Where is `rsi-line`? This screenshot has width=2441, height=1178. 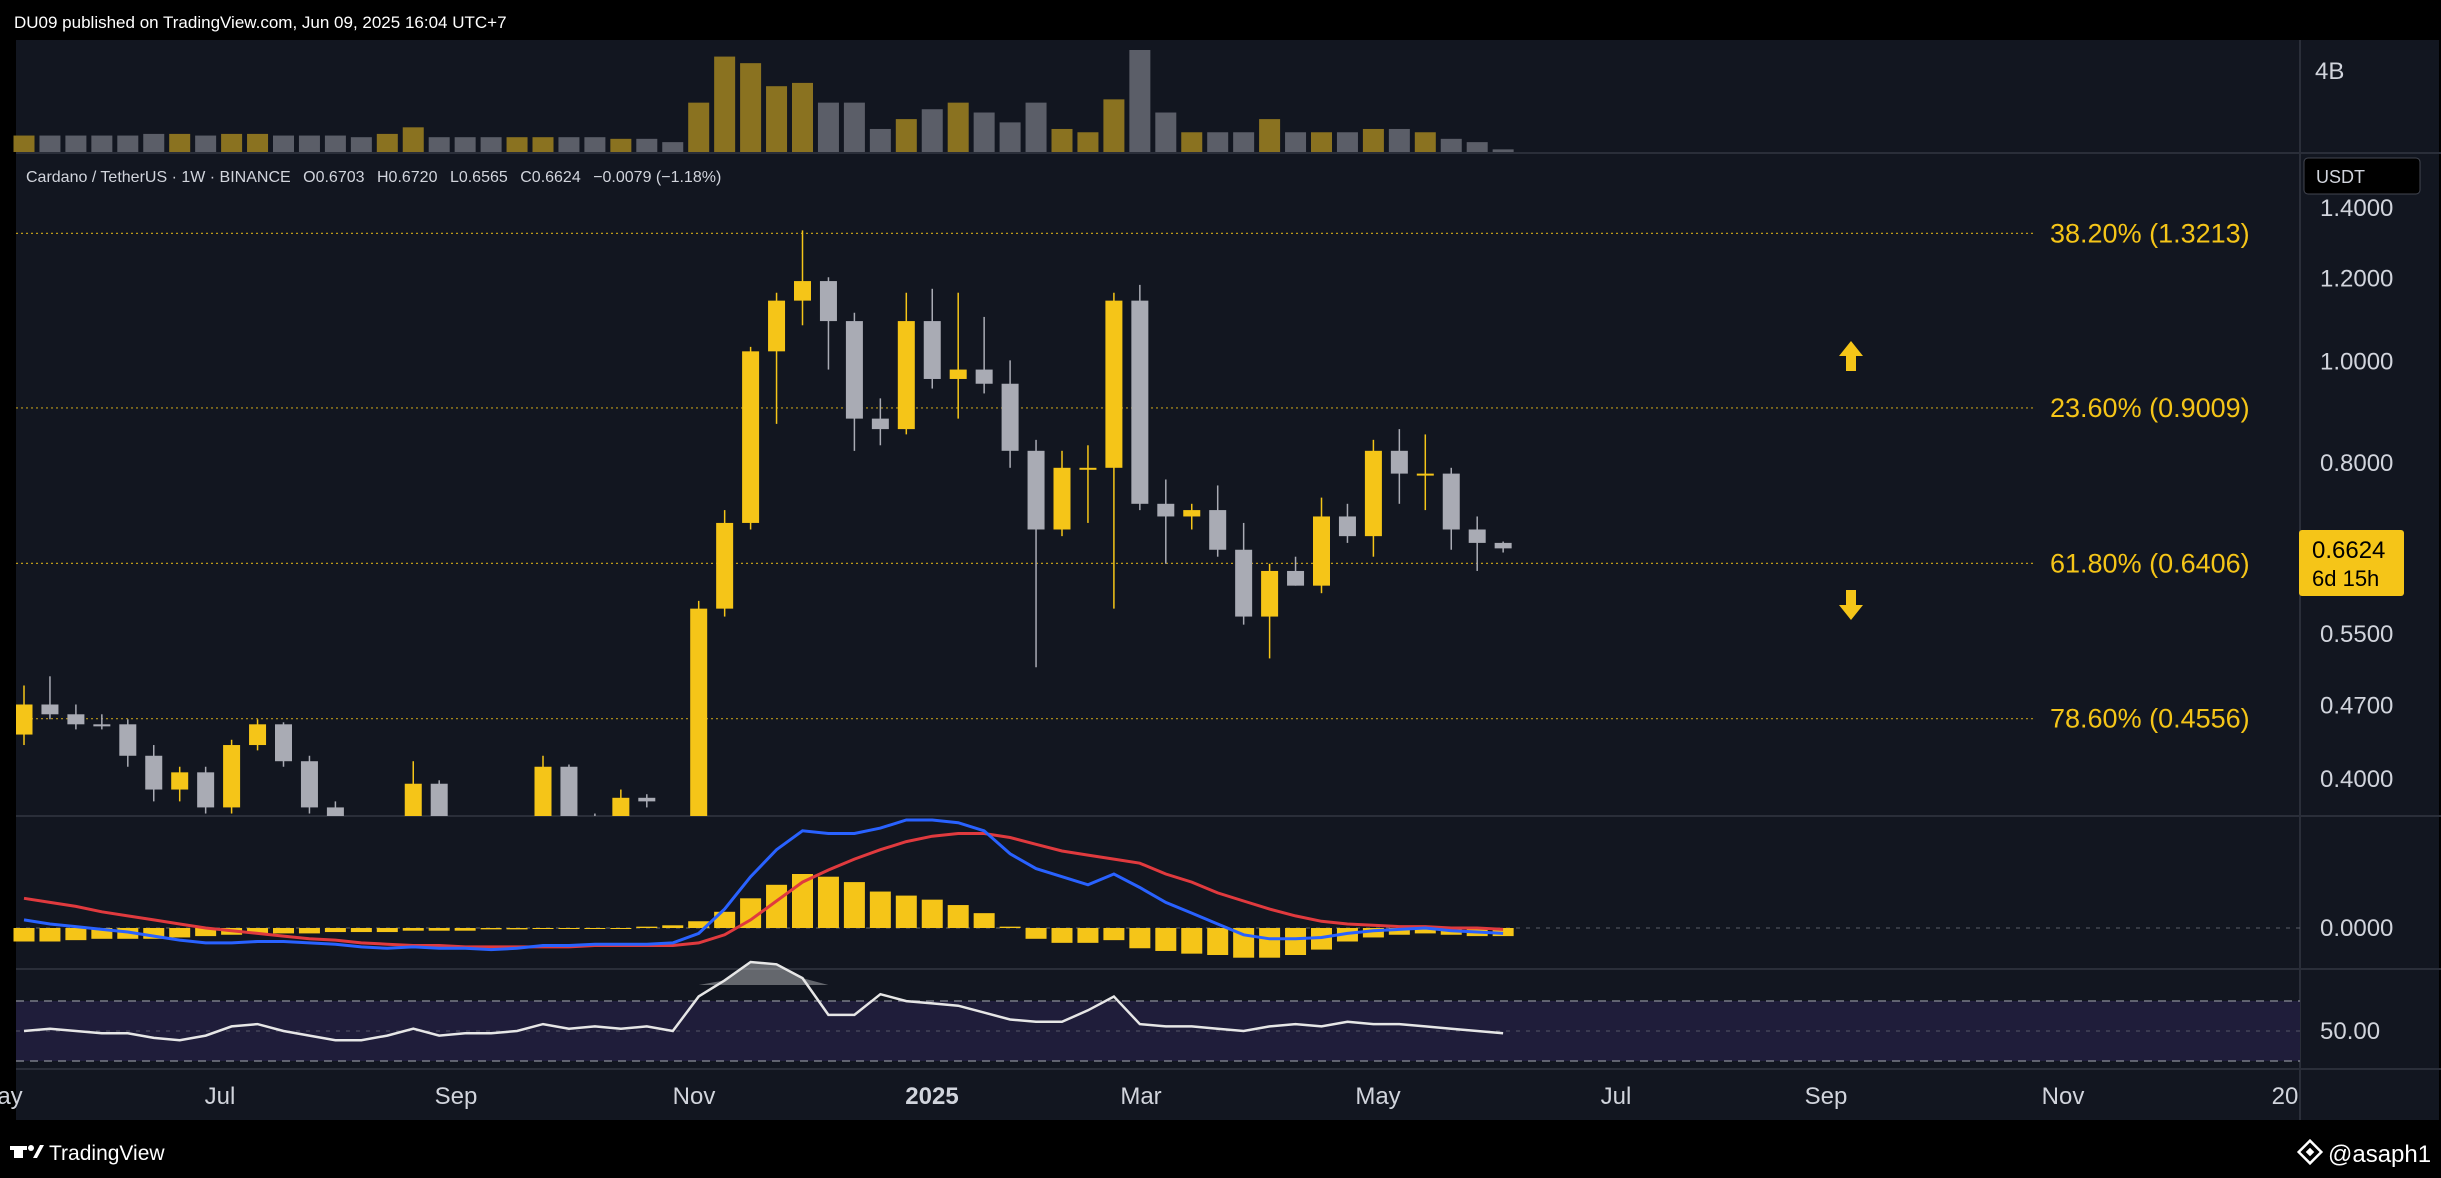
rsi-line is located at coordinates (763, 1001).